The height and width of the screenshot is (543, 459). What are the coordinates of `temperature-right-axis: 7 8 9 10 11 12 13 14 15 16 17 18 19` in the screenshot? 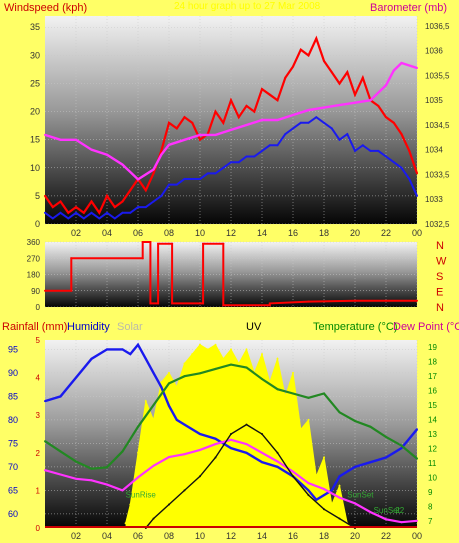 It's located at (432, 434).